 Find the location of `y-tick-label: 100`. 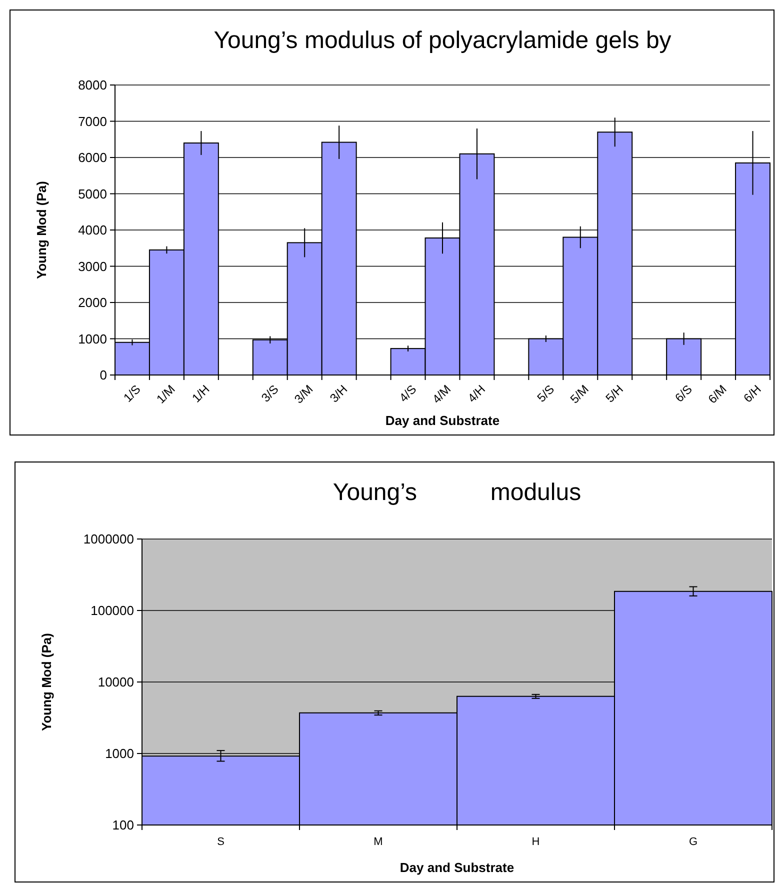

y-tick-label: 100 is located at coordinates (123, 825).